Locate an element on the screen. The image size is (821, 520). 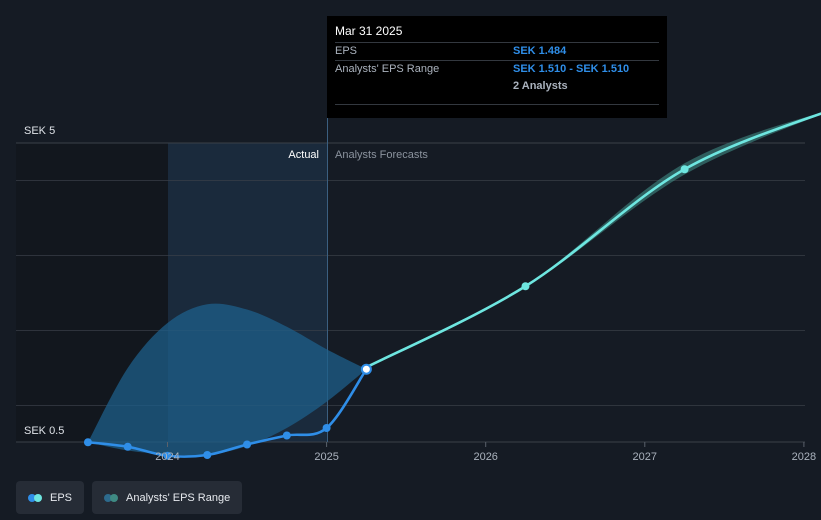
legend-range-label: Analysts' EPS Range is located at coordinates (178, 497).